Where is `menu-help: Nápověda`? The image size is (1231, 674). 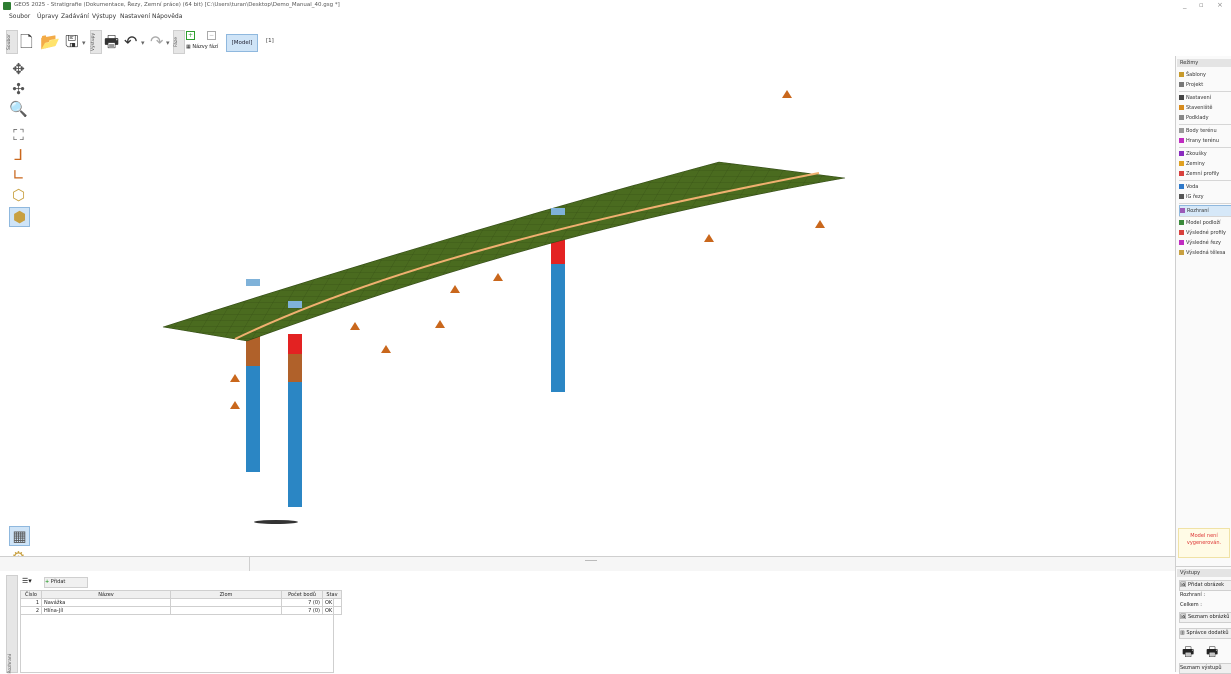
menu-help: Nápověda is located at coordinates (167, 16).